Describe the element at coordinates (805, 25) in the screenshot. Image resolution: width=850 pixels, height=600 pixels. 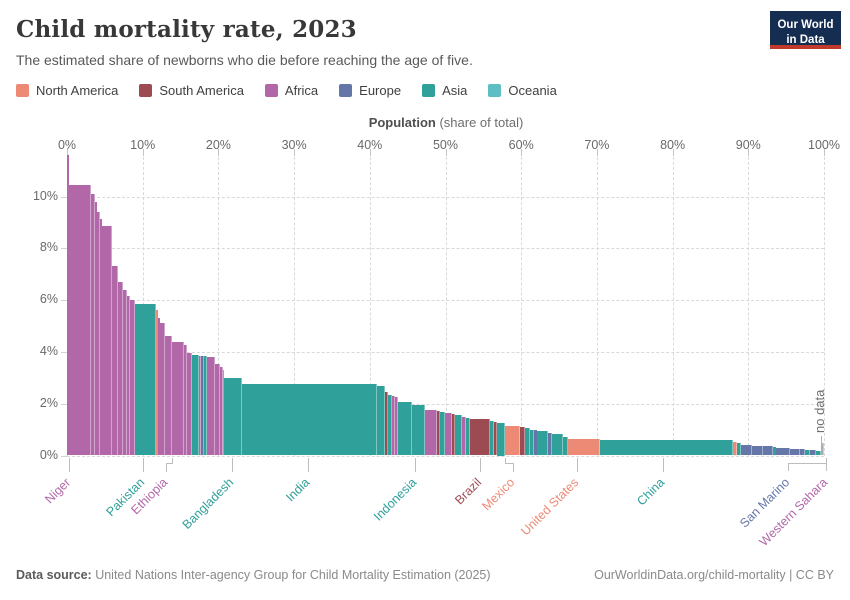
I see `owid-logo-line1: Our World` at that location.